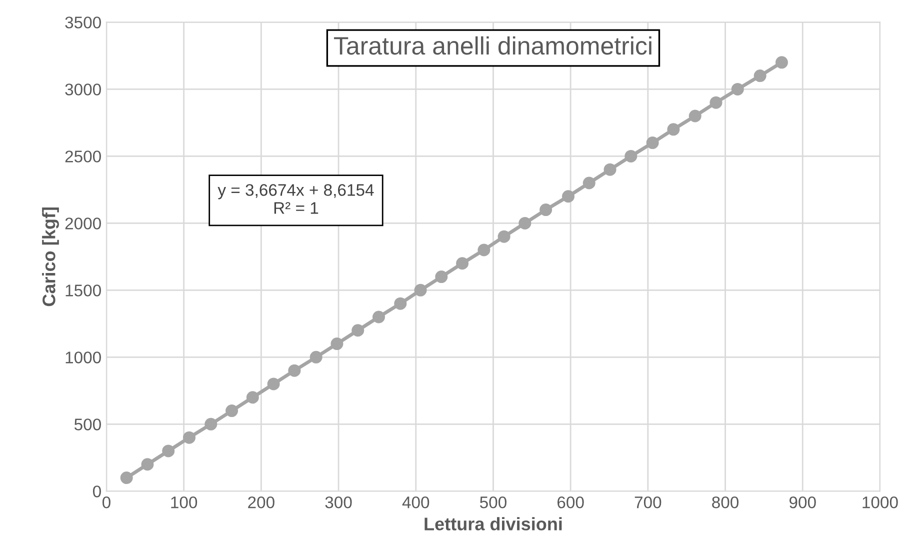  Describe the element at coordinates (571, 502) in the screenshot. I see `x-tick-label: 600` at that location.